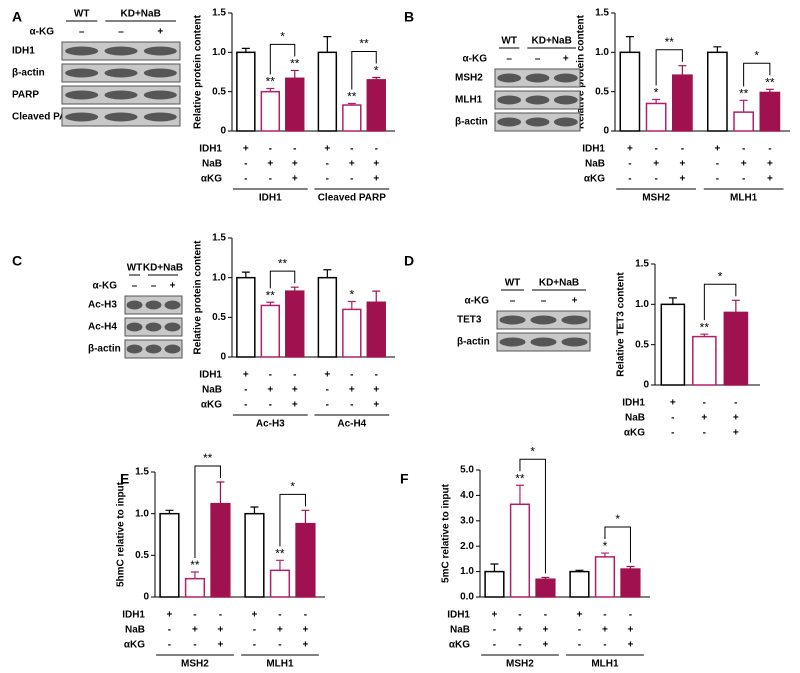 This screenshot has height=673, width=800. Describe the element at coordinates (280, 664) in the screenshot. I see `x-tick-label: MLH1` at that location.